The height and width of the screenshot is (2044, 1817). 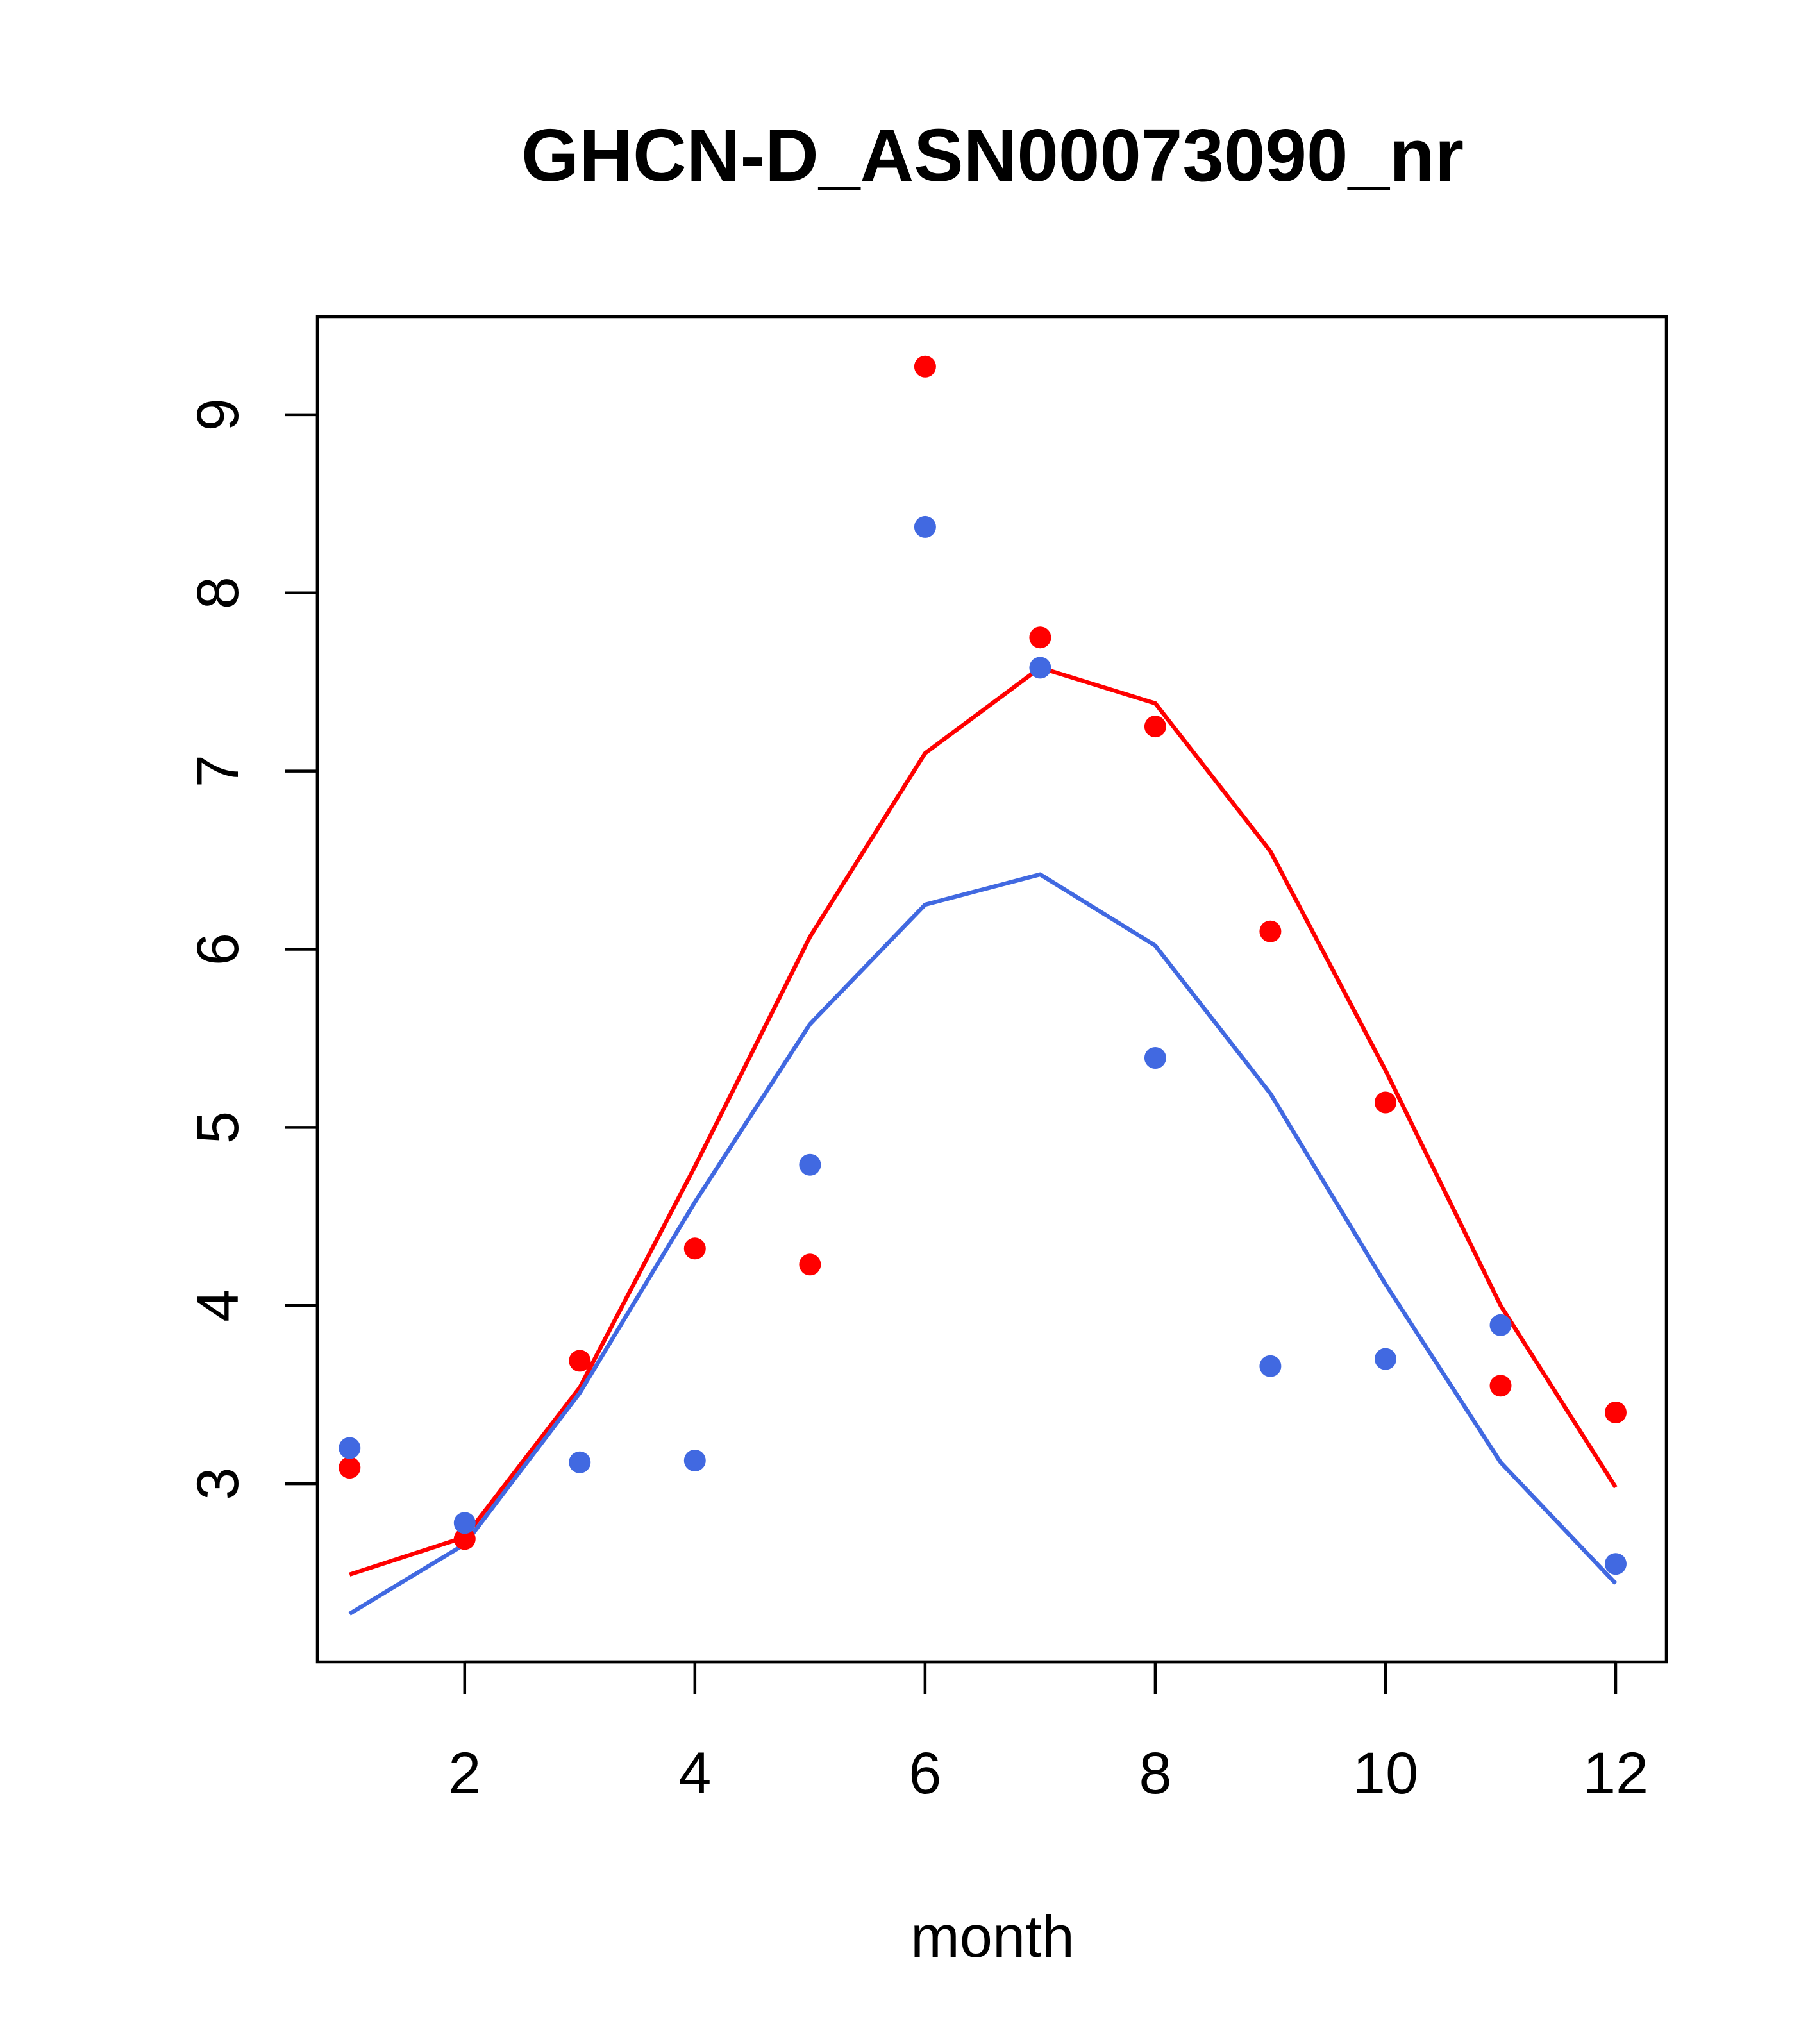 What do you see at coordinates (694, 1774) in the screenshot?
I see `x-tick-label: 4` at bounding box center [694, 1774].